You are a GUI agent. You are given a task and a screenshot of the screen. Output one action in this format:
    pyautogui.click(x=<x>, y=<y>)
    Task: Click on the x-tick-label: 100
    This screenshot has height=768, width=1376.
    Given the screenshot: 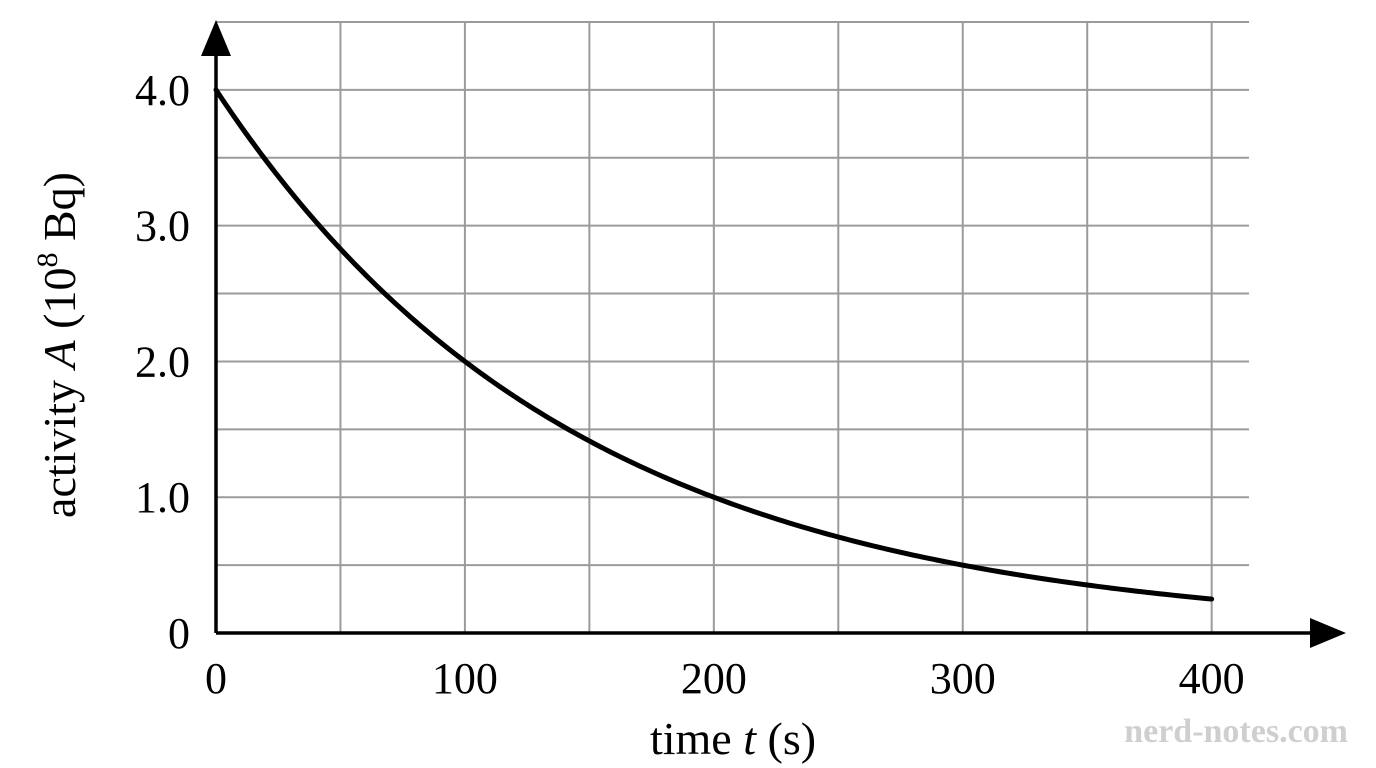 What is the action you would take?
    pyautogui.click(x=465, y=678)
    